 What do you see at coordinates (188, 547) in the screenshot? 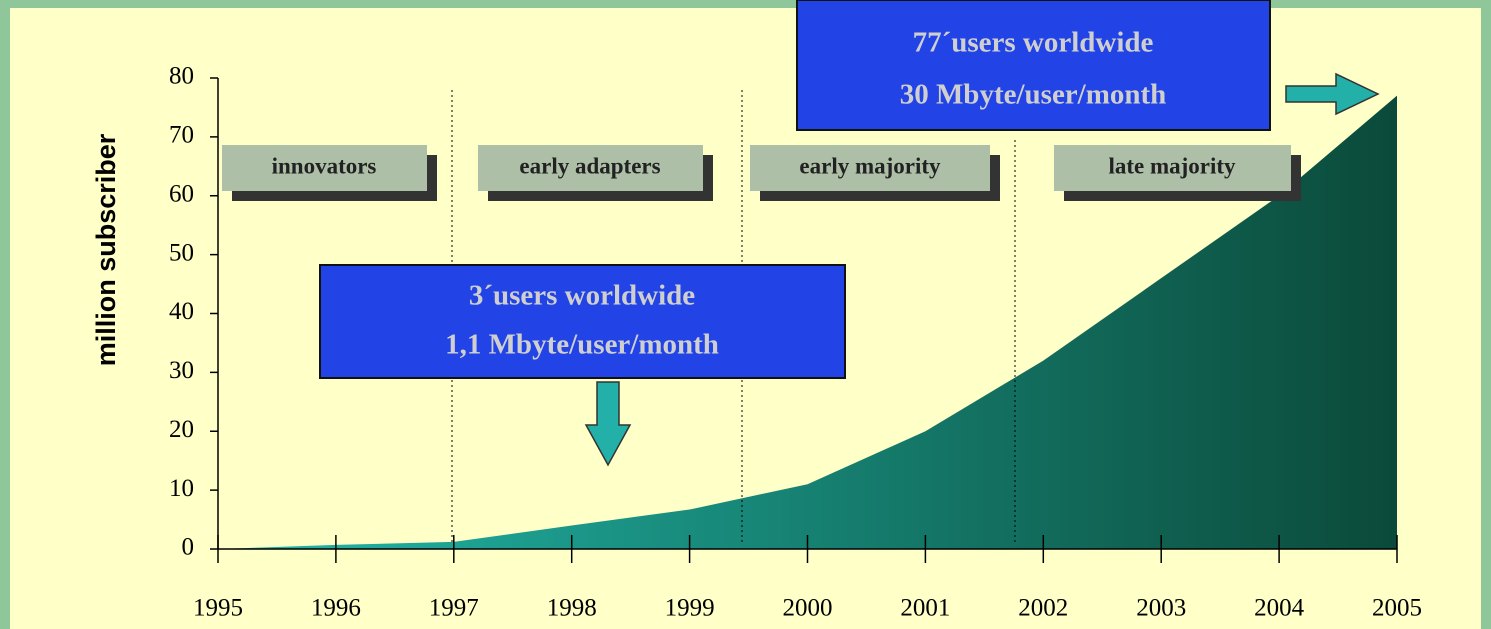
I see `y-tick-label: 0` at bounding box center [188, 547].